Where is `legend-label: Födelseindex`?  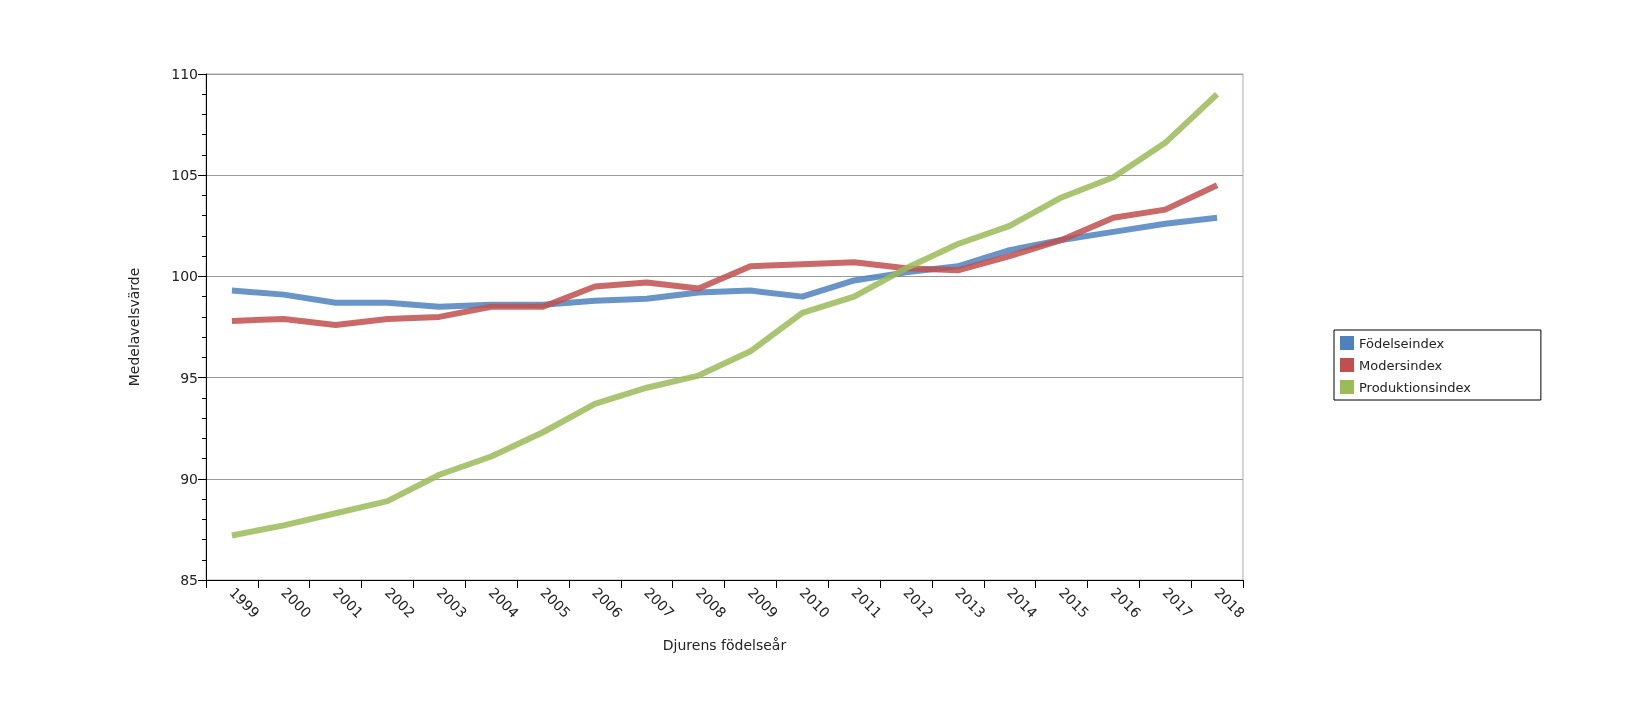 legend-label: Födelseindex is located at coordinates (1402, 343).